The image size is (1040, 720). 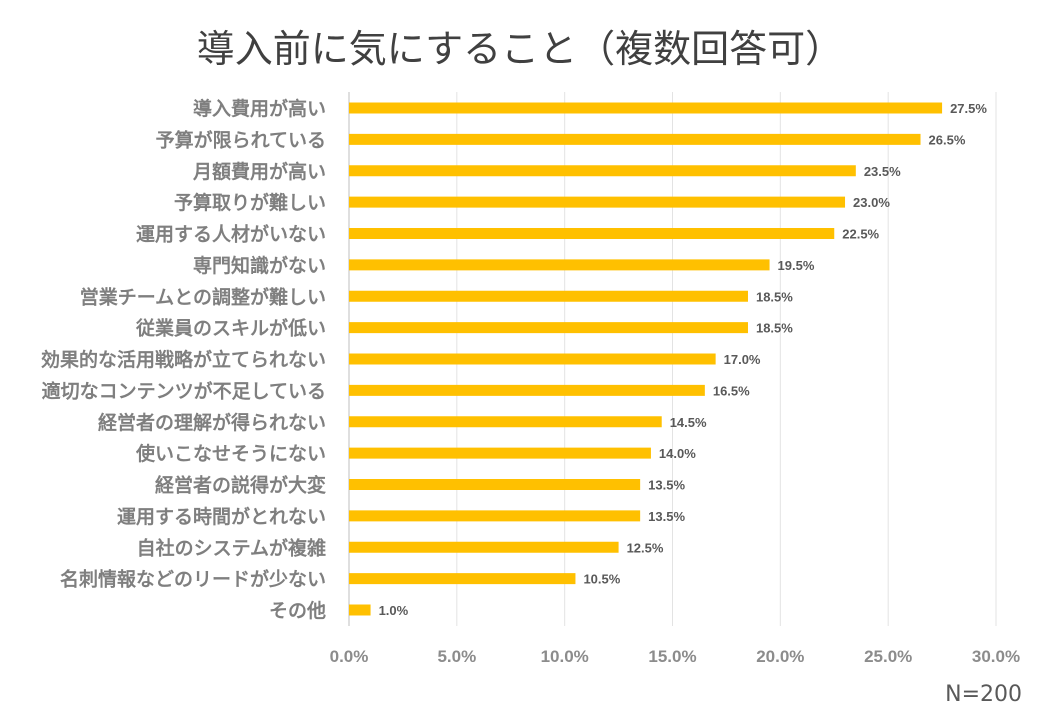 What do you see at coordinates (983, 694) in the screenshot?
I see `sample-size-note: N=200` at bounding box center [983, 694].